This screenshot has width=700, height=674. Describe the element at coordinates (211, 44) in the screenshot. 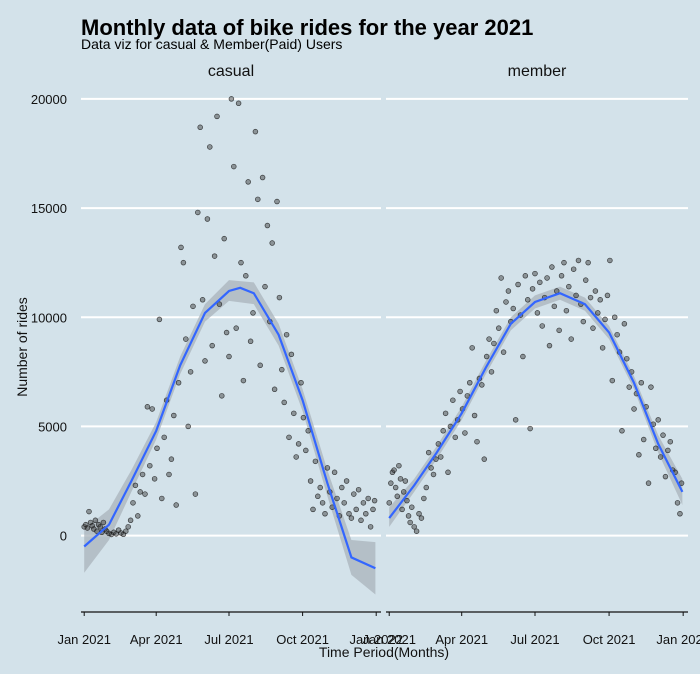

I see `chart-subtitle: Data viz for casual & Member(Paid) Users` at that location.